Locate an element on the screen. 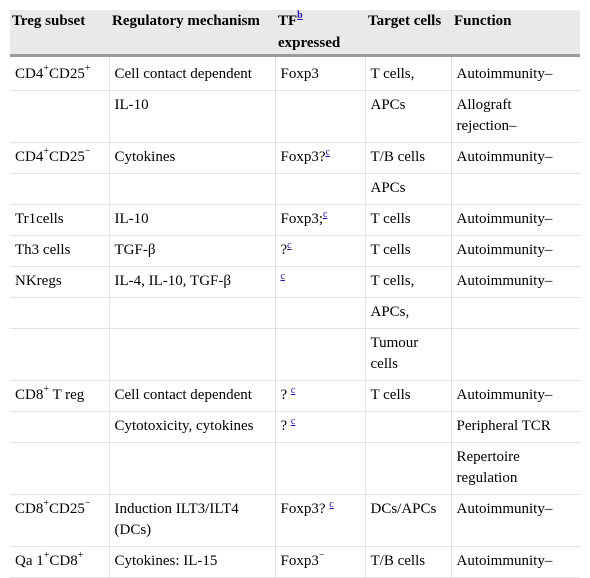 The image size is (590, 578). table-row: Cytotoxicity, cytokines? c Peripheral TCR is located at coordinates (295, 427).